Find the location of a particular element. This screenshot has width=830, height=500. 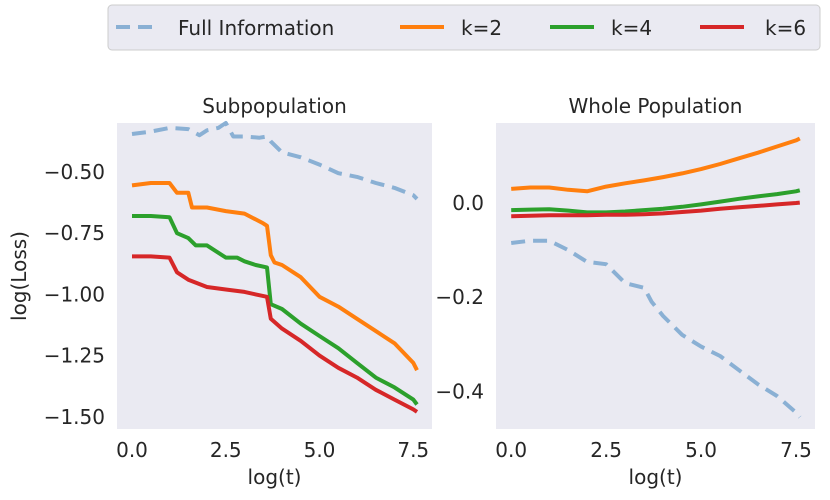

subpopulation-yticks: −0.50 −0.75 −1.00 −1.25 −1.50 is located at coordinates (74, 294).